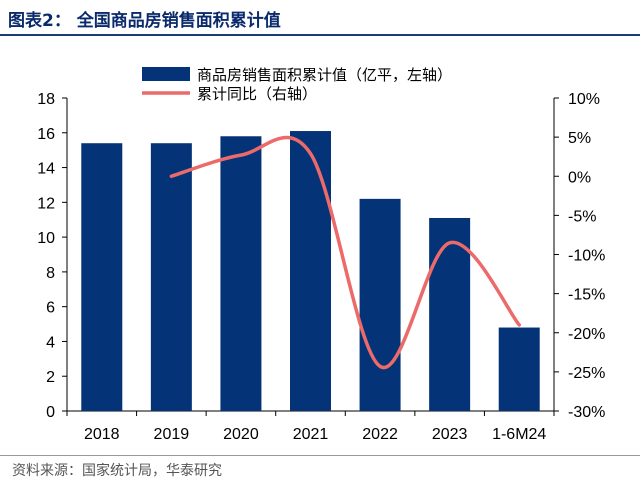  What do you see at coordinates (46, 203) in the screenshot?
I see `left-tick-label: 12` at bounding box center [46, 203].